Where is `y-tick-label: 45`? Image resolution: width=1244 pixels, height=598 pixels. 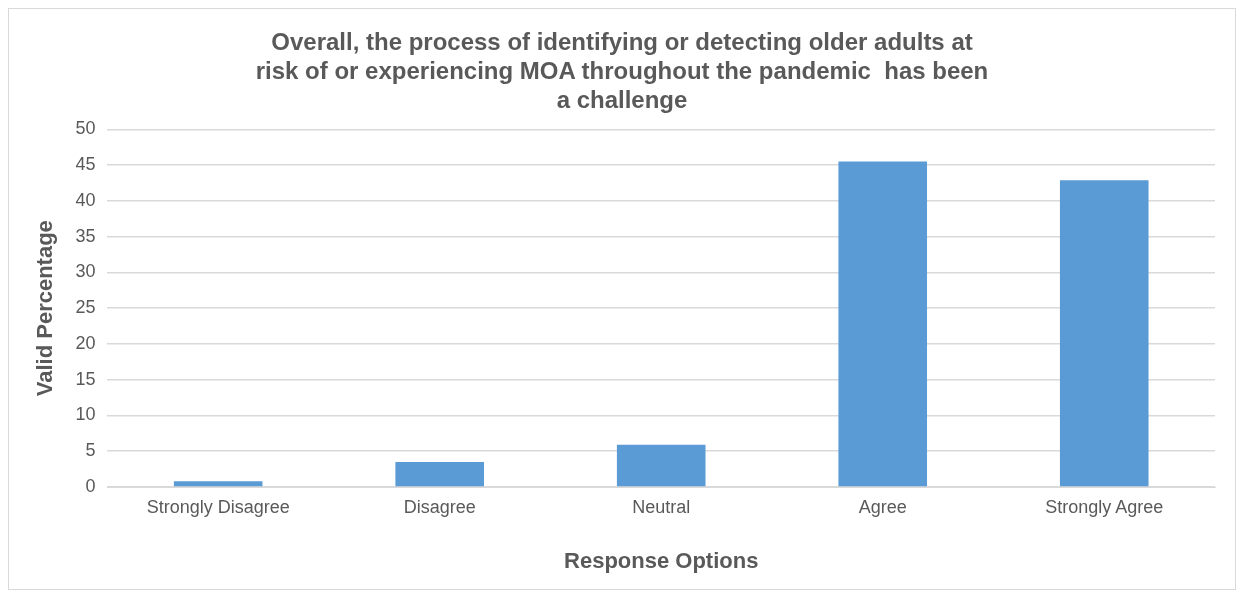
y-tick-label: 45 is located at coordinates (85, 164).